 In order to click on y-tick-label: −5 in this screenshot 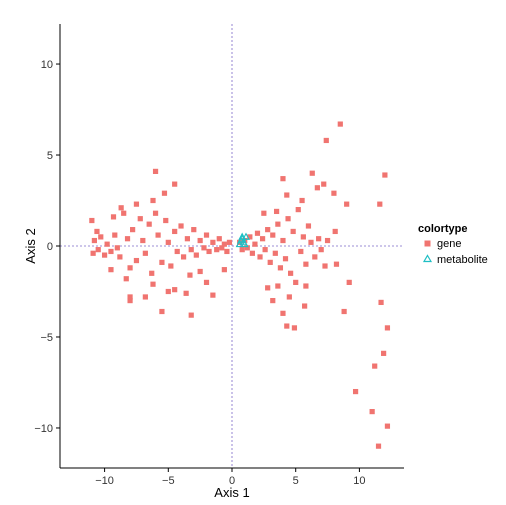, I will do `click(46, 338)`.